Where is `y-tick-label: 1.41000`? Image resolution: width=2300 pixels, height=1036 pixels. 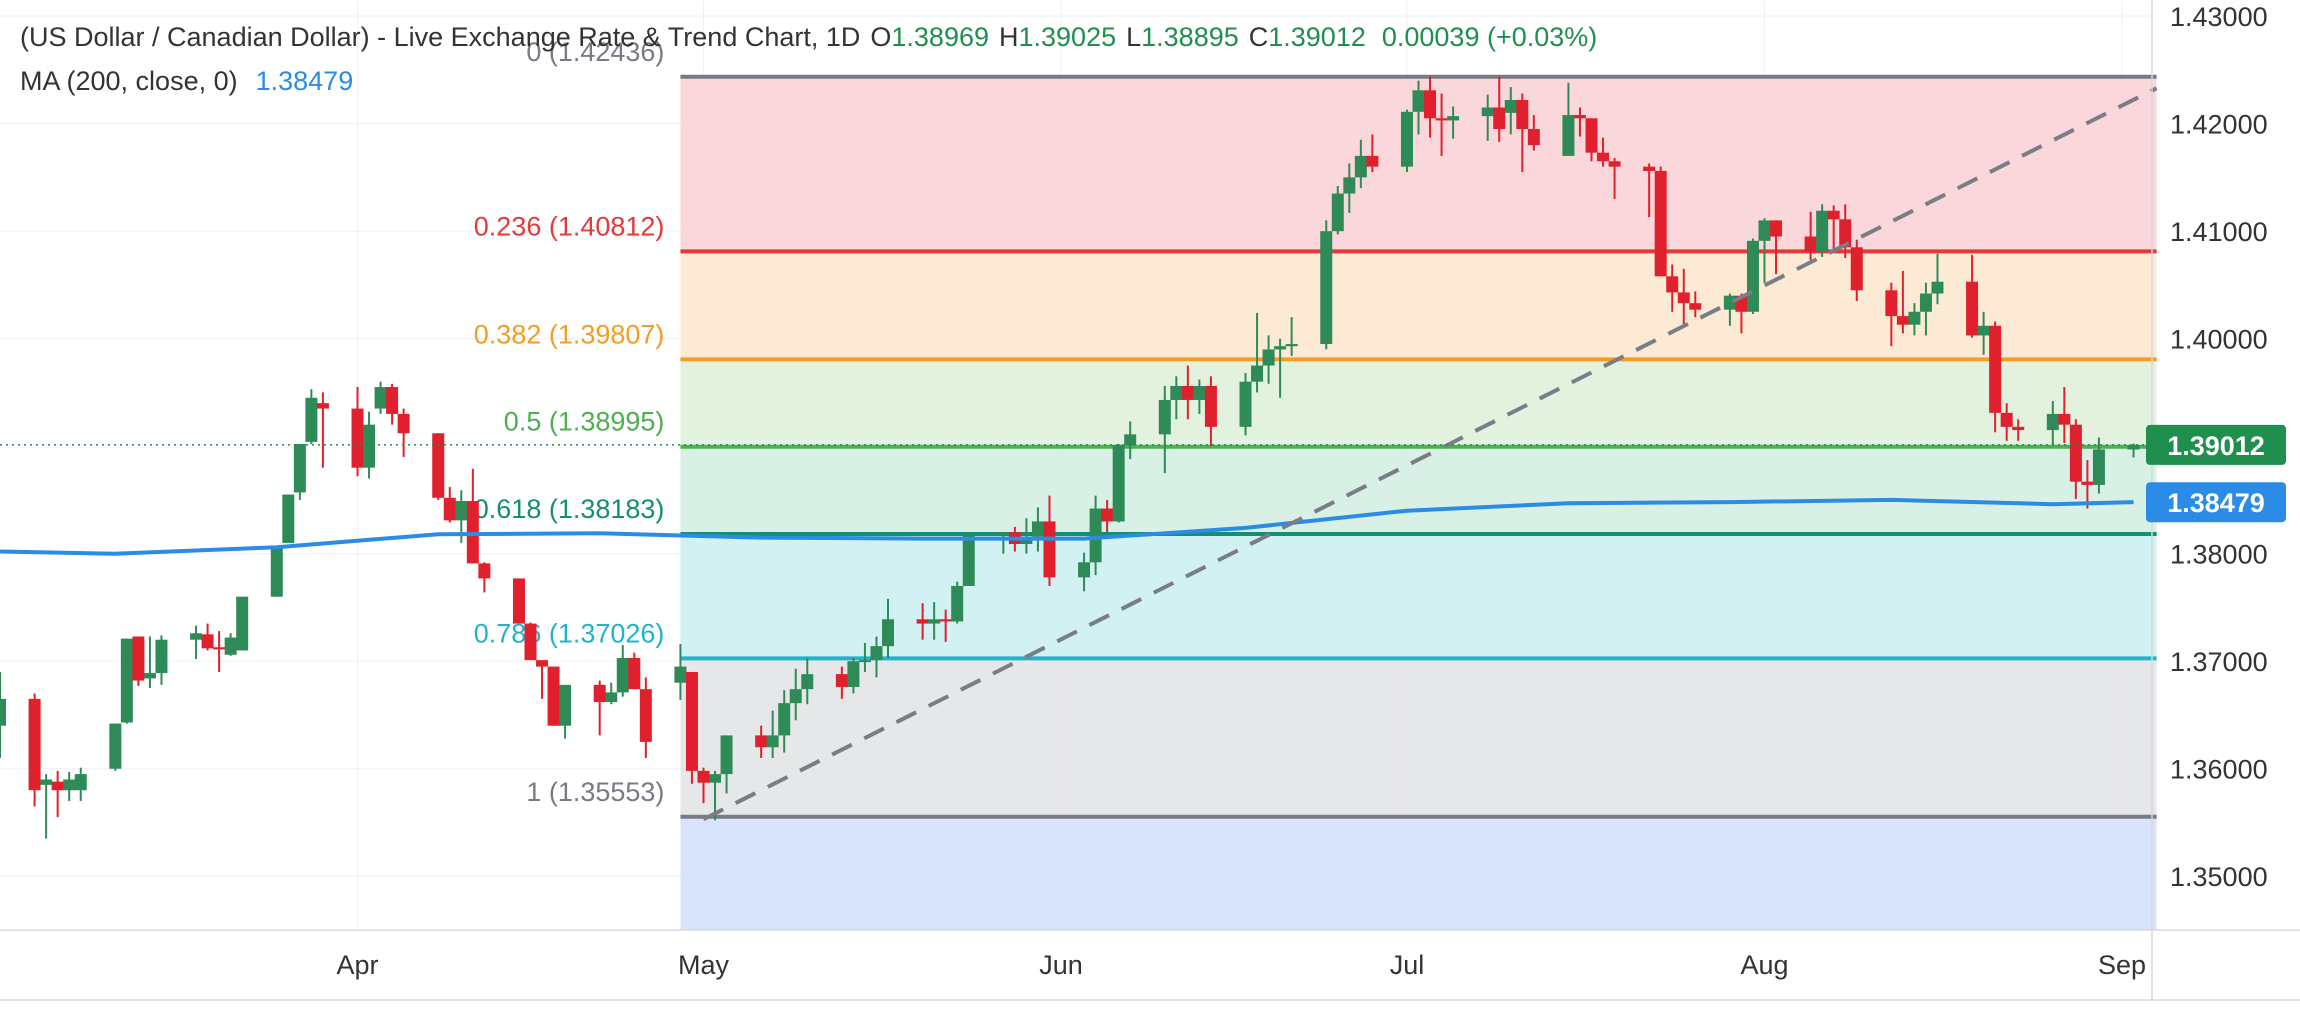 y-tick-label: 1.41000 is located at coordinates (2219, 232).